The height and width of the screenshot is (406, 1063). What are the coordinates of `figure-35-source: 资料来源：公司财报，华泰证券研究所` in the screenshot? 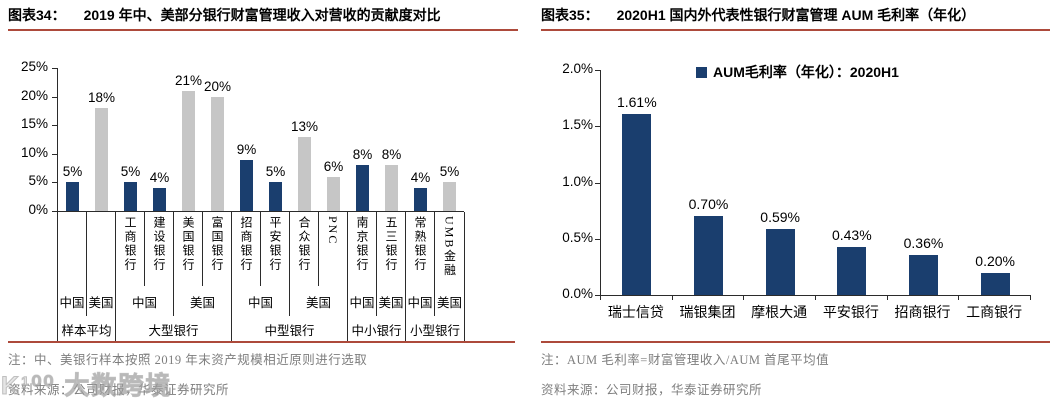 It's located at (652, 390).